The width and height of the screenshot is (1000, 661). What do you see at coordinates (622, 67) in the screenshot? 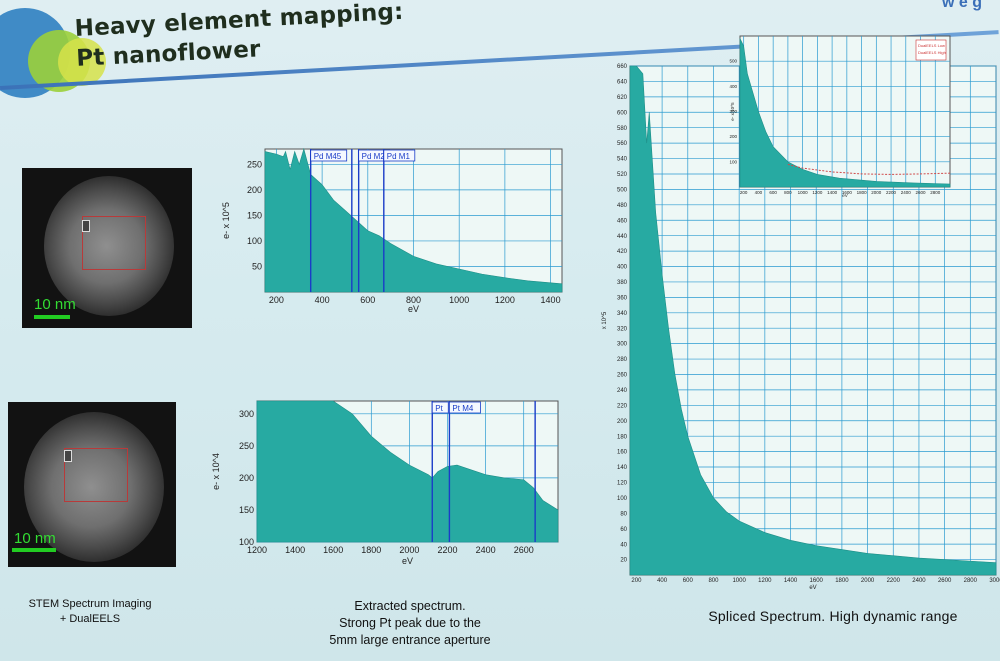
I see `y-tick-label: 660` at bounding box center [622, 67].